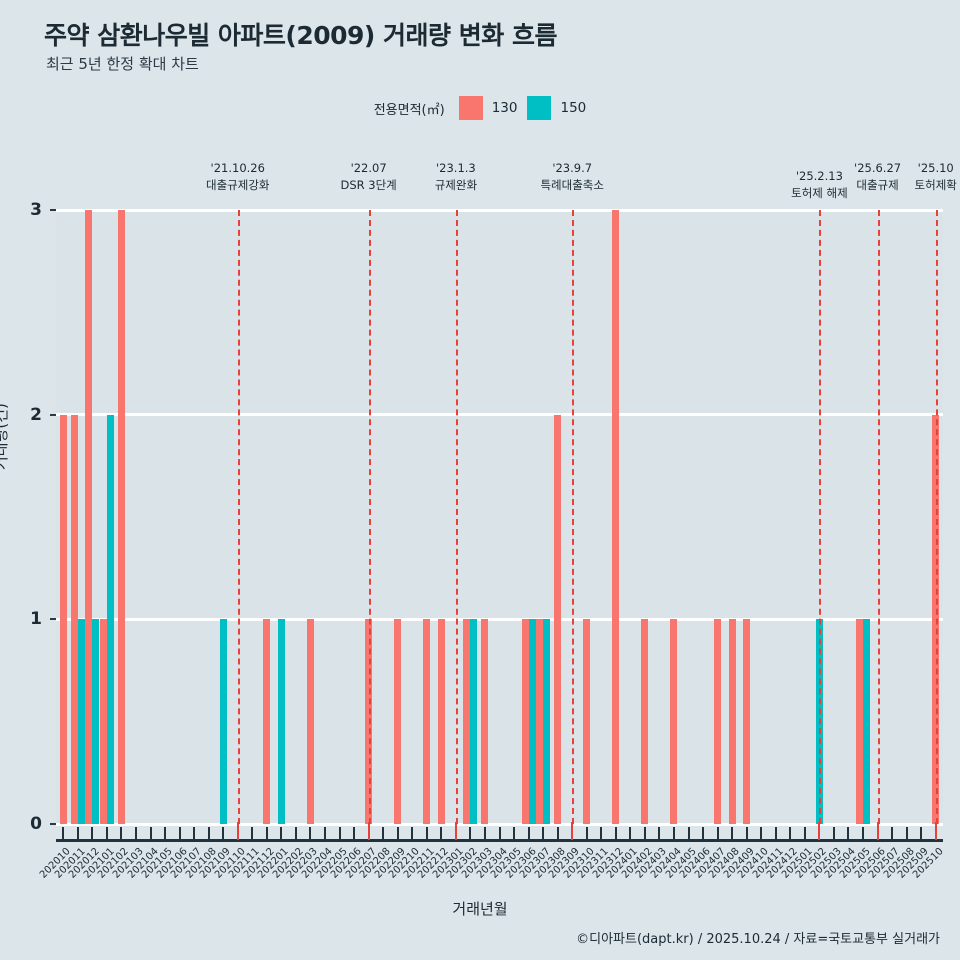 The image size is (960, 960). What do you see at coordinates (504, 108) in the screenshot?
I see `legend-label-130: 130` at bounding box center [504, 108].